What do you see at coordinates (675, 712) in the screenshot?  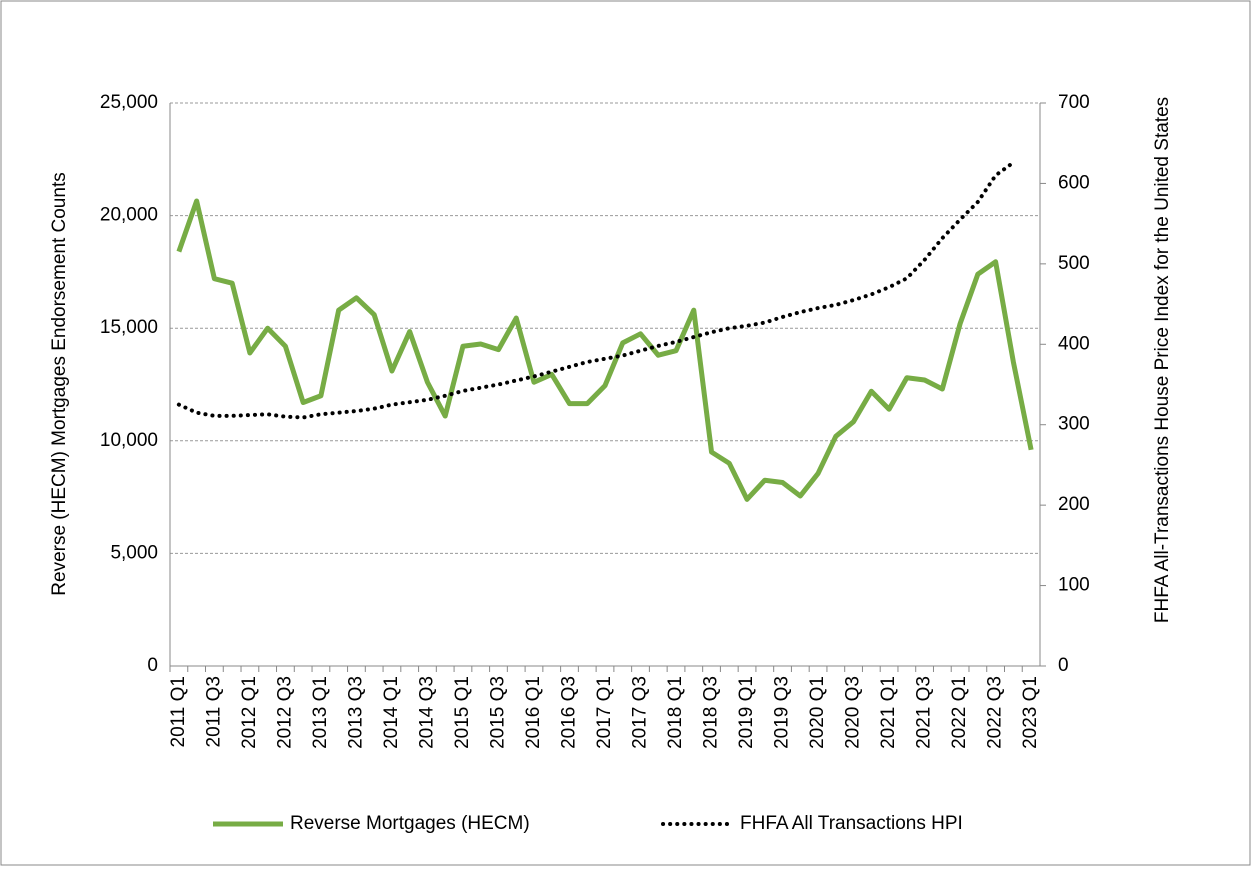 I see `x-tick-label: 2018 Q1` at bounding box center [675, 712].